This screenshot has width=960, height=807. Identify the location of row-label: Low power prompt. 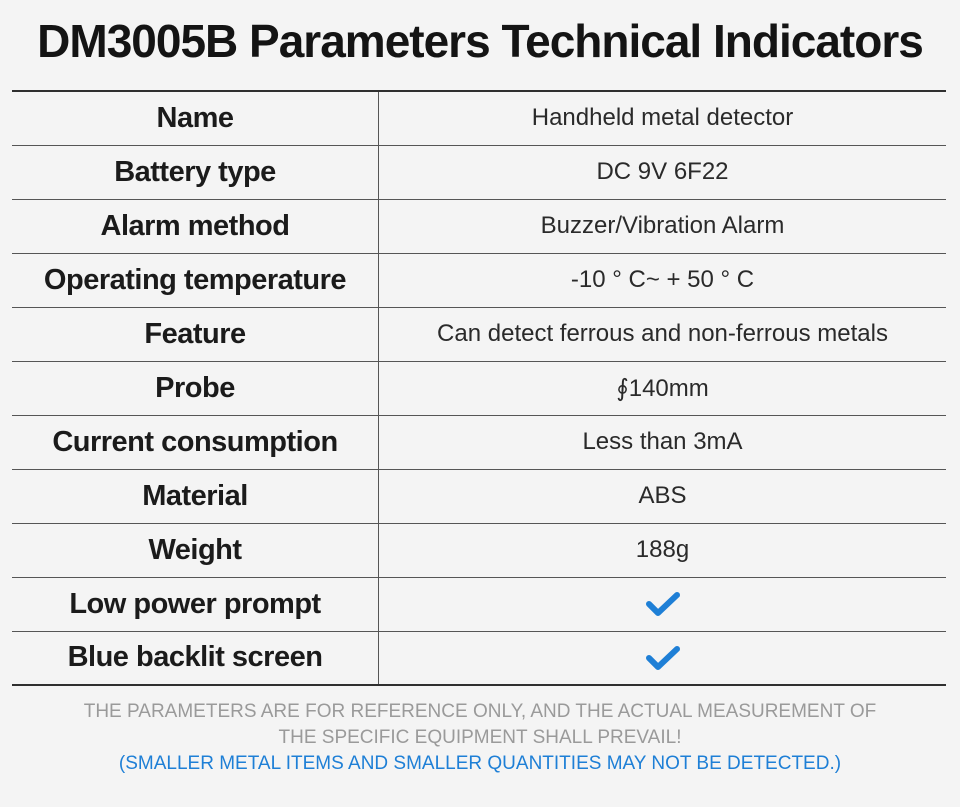
(195, 604).